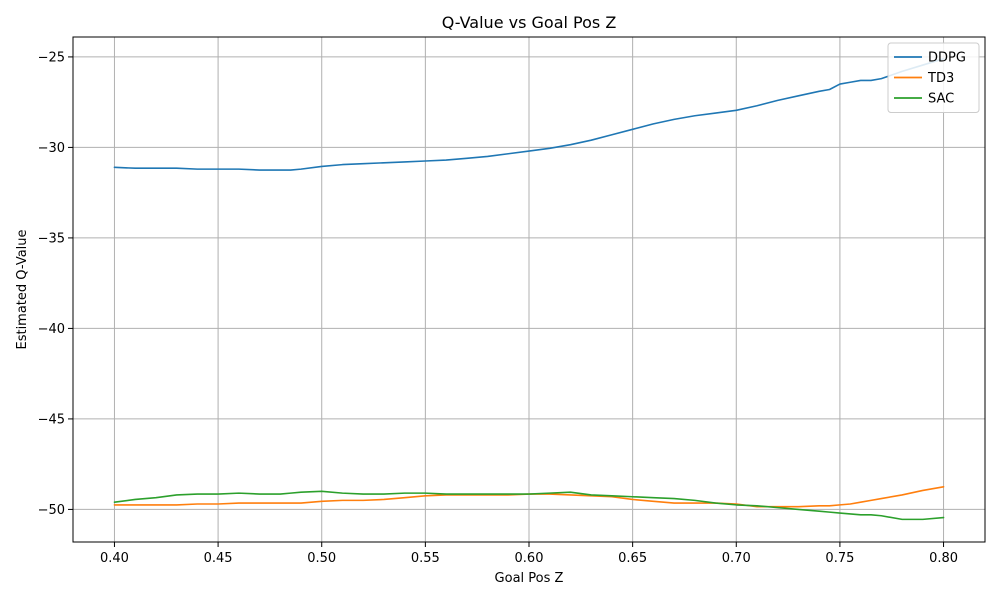 This screenshot has width=1000, height=600. I want to click on legend-box, so click(933, 77).